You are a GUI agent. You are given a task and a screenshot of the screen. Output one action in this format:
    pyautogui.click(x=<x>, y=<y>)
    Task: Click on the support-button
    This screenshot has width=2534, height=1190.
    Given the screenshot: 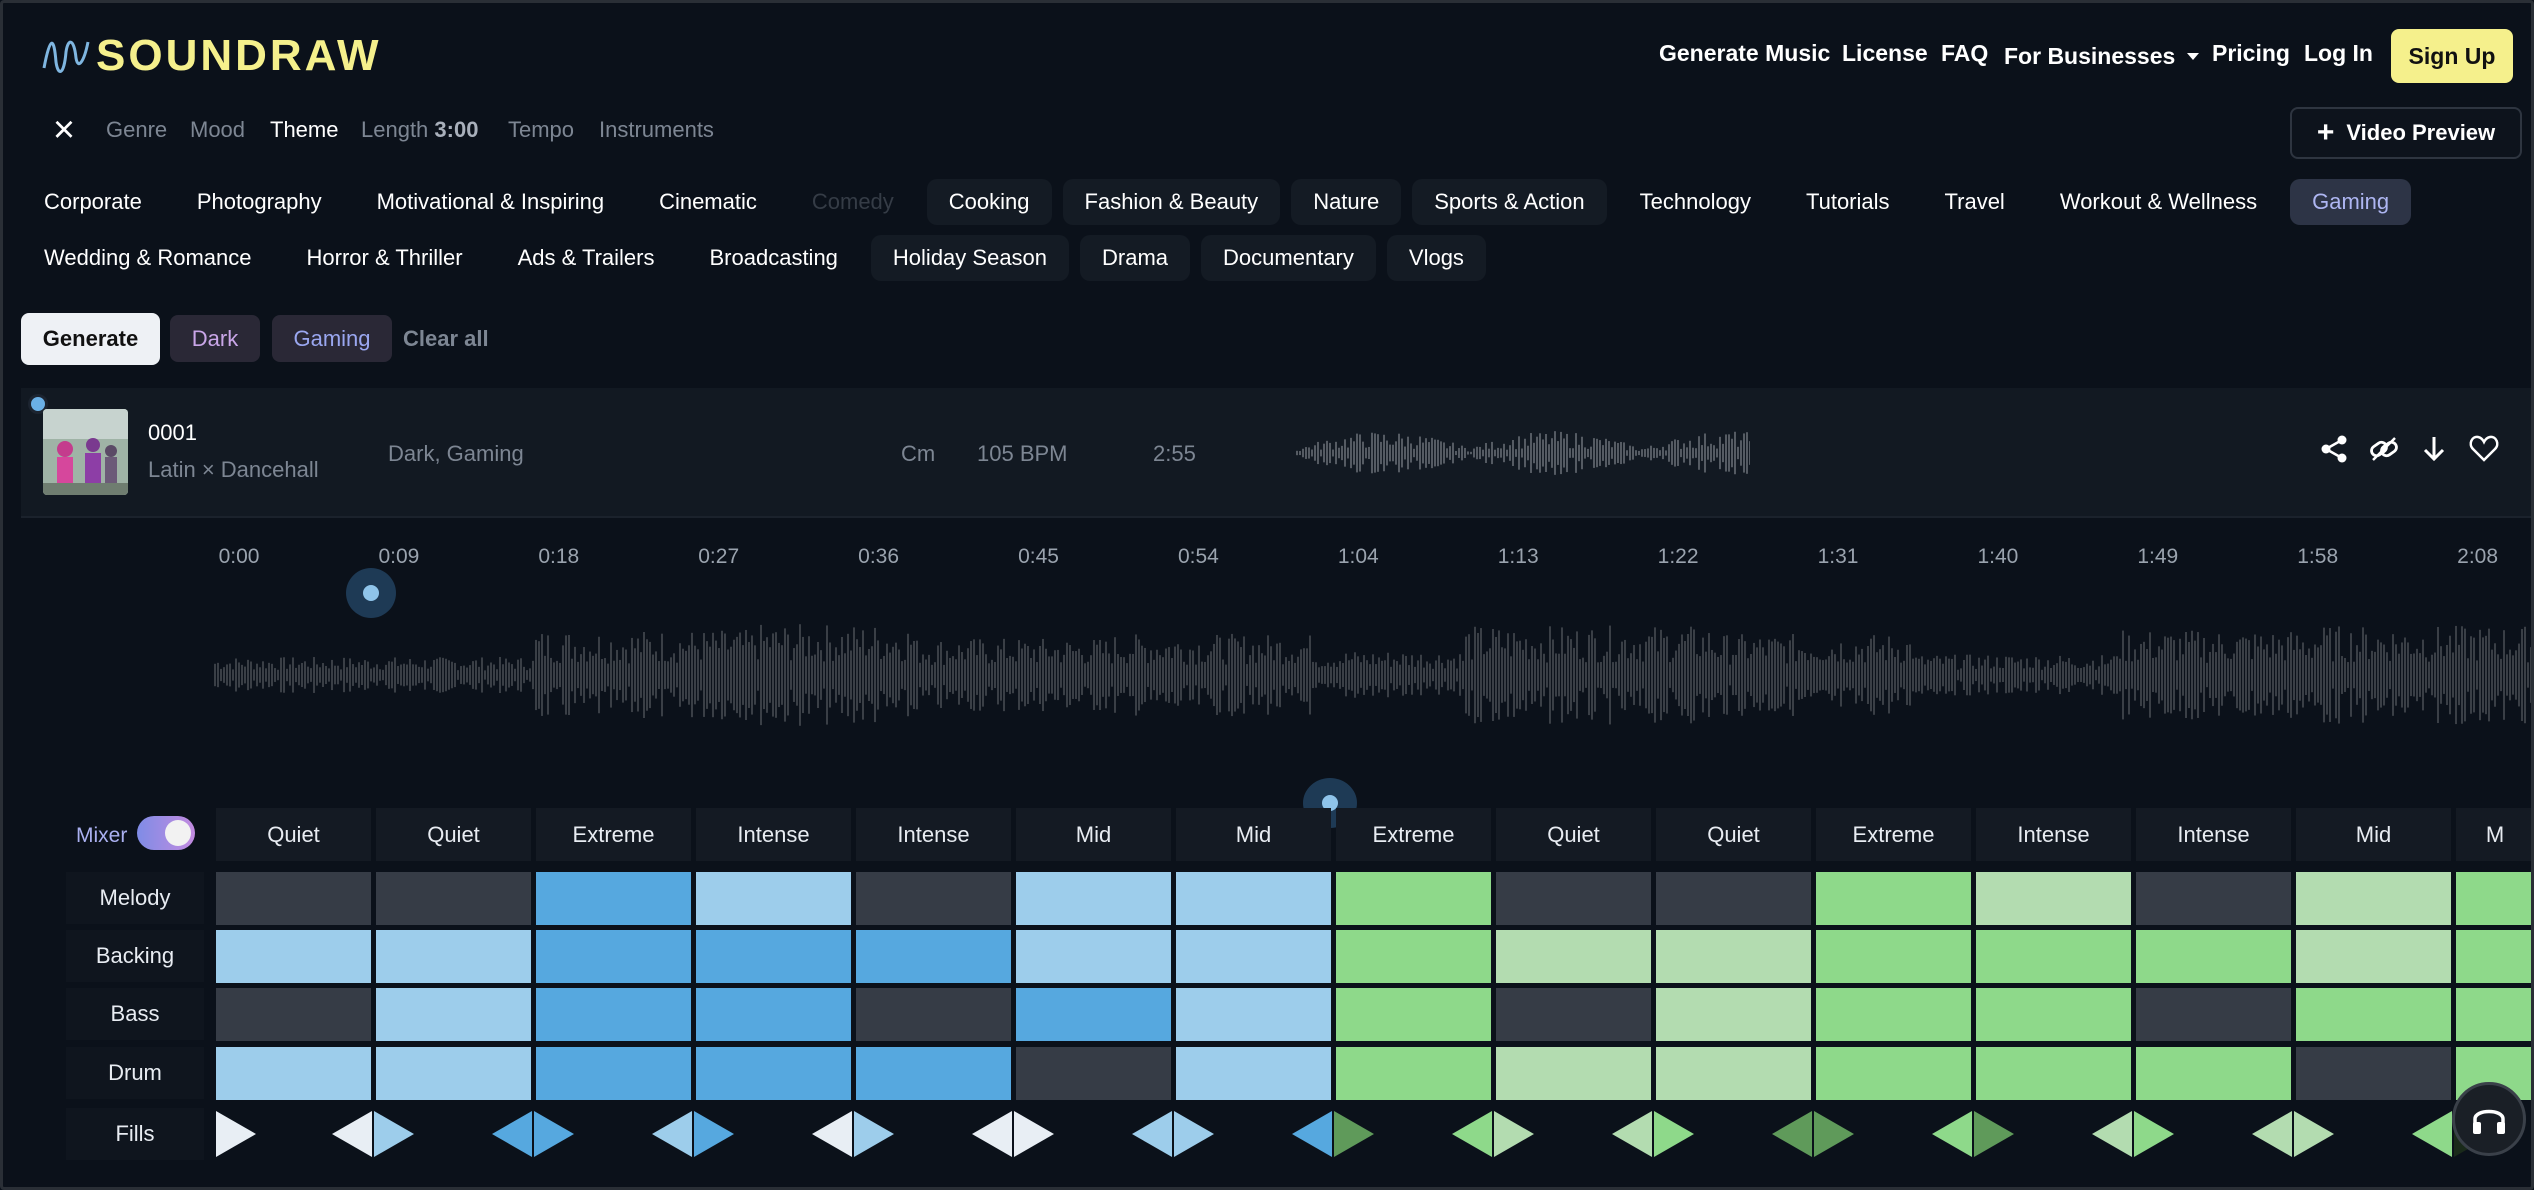 What is the action you would take?
    pyautogui.click(x=2489, y=1119)
    